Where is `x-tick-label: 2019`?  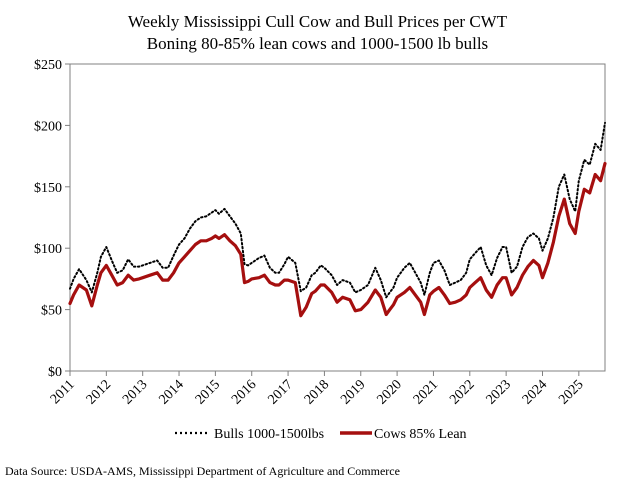
x-tick-label: 2019 is located at coordinates (353, 392).